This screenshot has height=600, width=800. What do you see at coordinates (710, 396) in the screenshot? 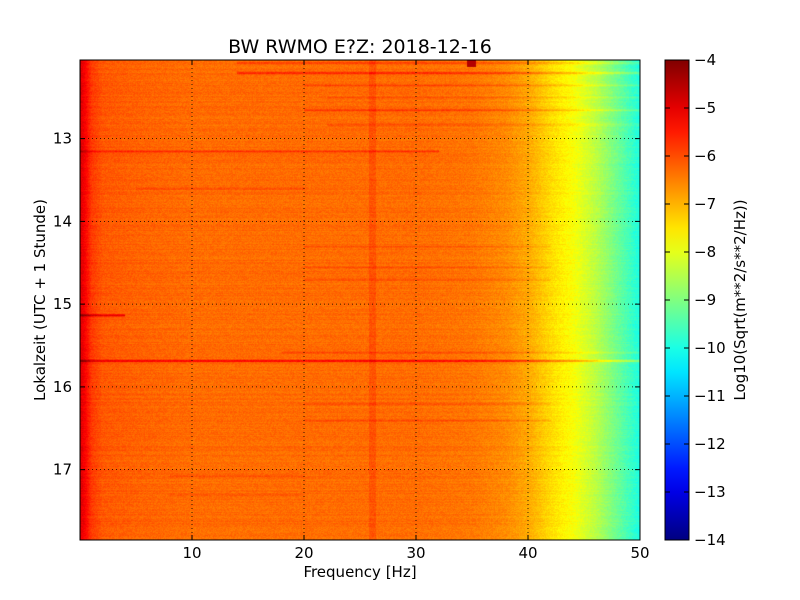
I see `colorbar-tick-label: −11` at bounding box center [710, 396].